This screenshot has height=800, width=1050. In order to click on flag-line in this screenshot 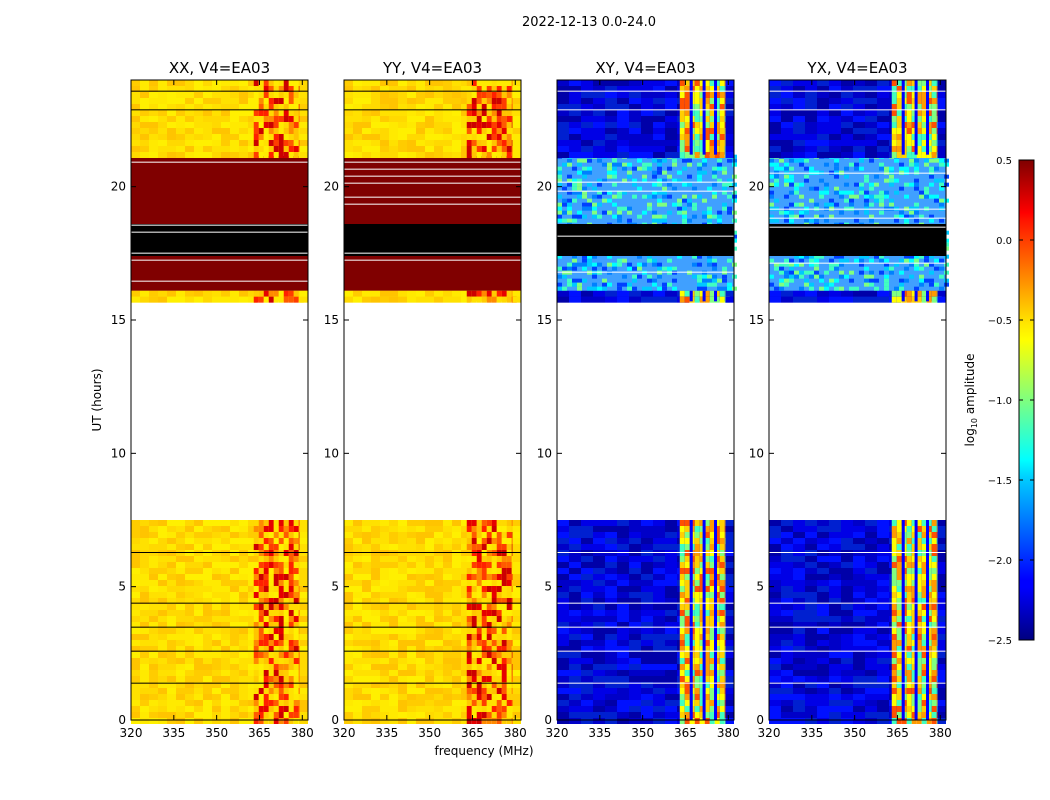, I will do `click(432, 627)`.